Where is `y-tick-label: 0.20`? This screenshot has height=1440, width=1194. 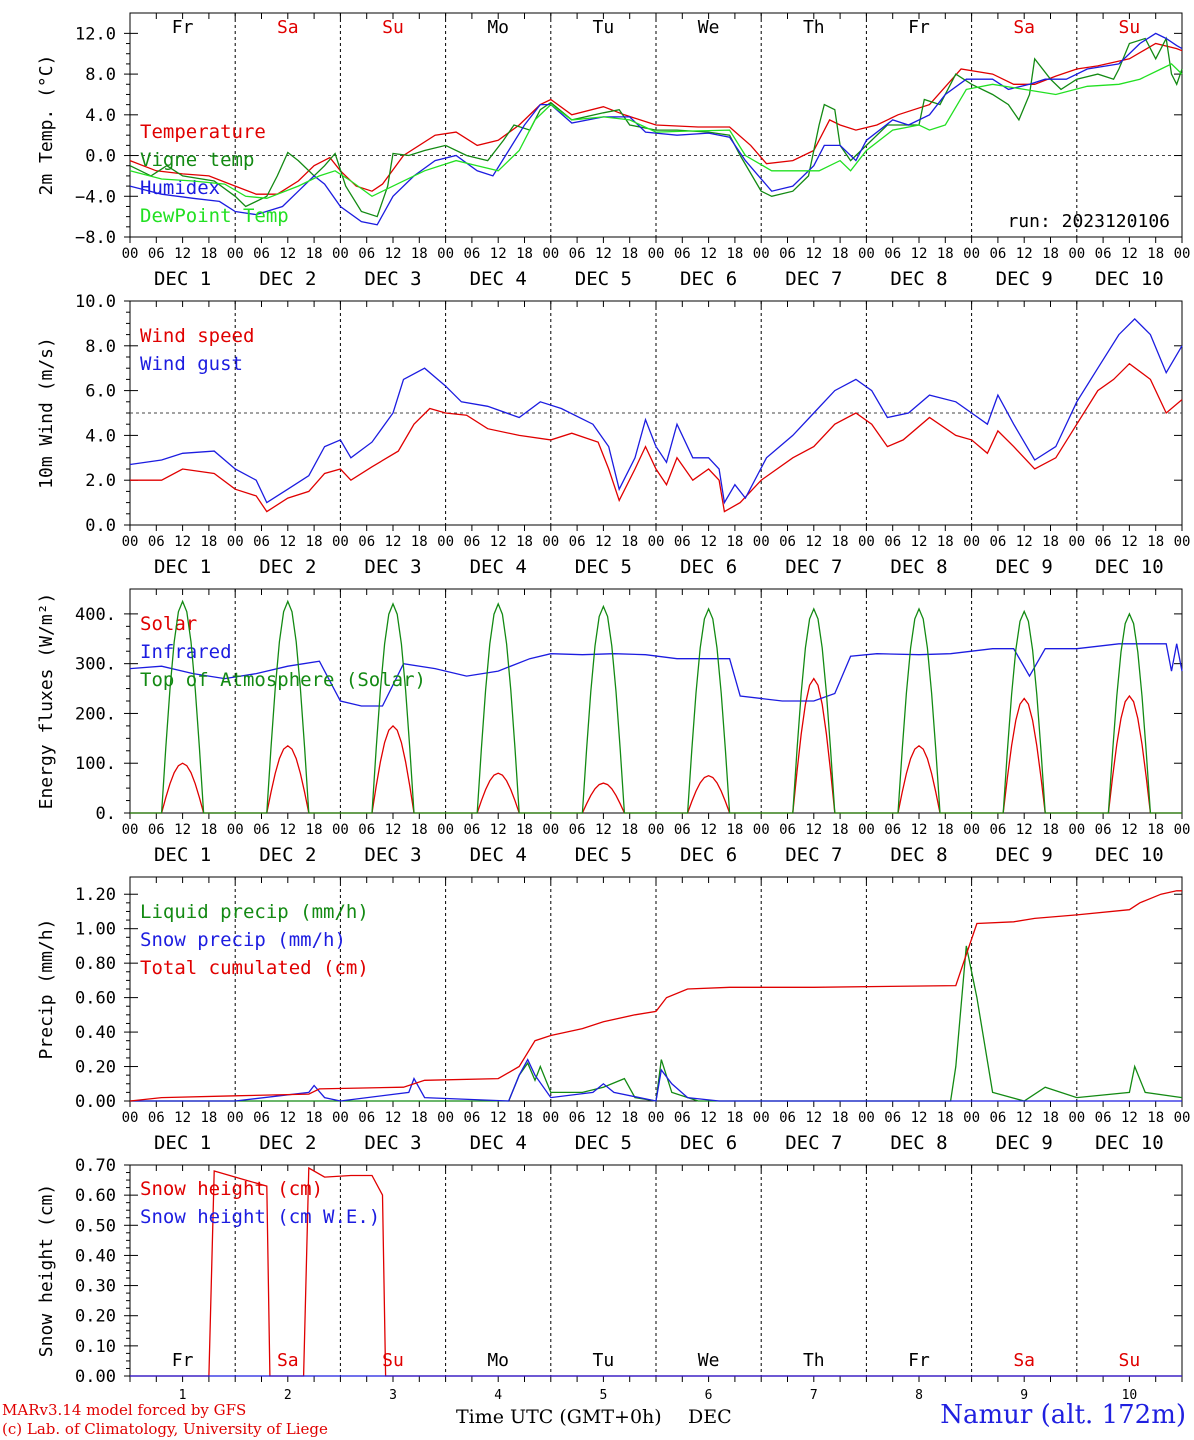 y-tick-label: 0.20 is located at coordinates (95, 1317).